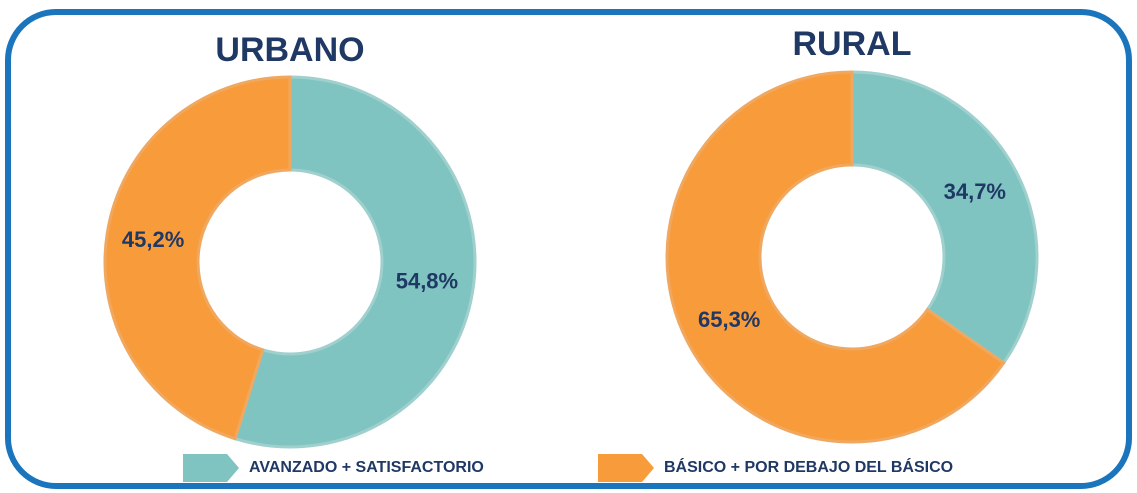 The width and height of the screenshot is (1137, 493). I want to click on data-label: 45,2%, so click(153, 239).